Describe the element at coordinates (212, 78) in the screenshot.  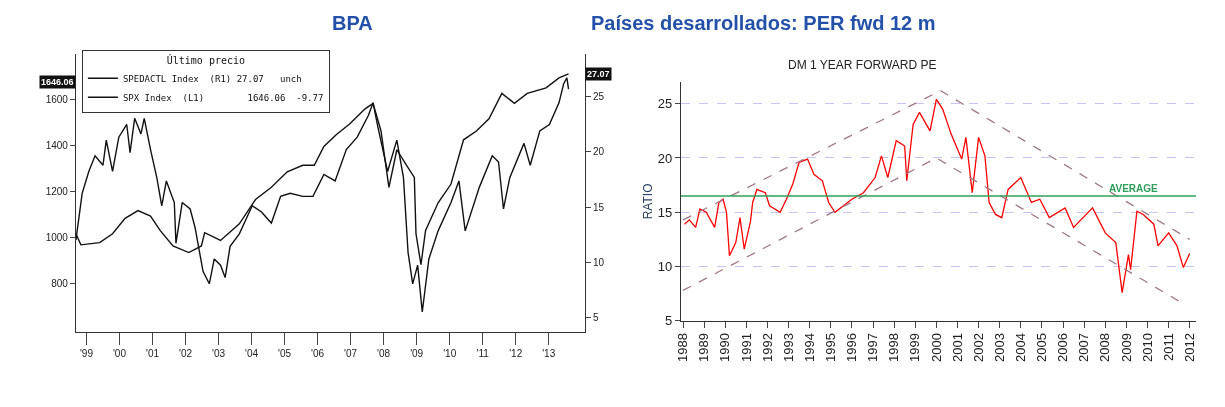
I see `legend-label: SPEDACTL Index (R1) 27.07 unch` at that location.